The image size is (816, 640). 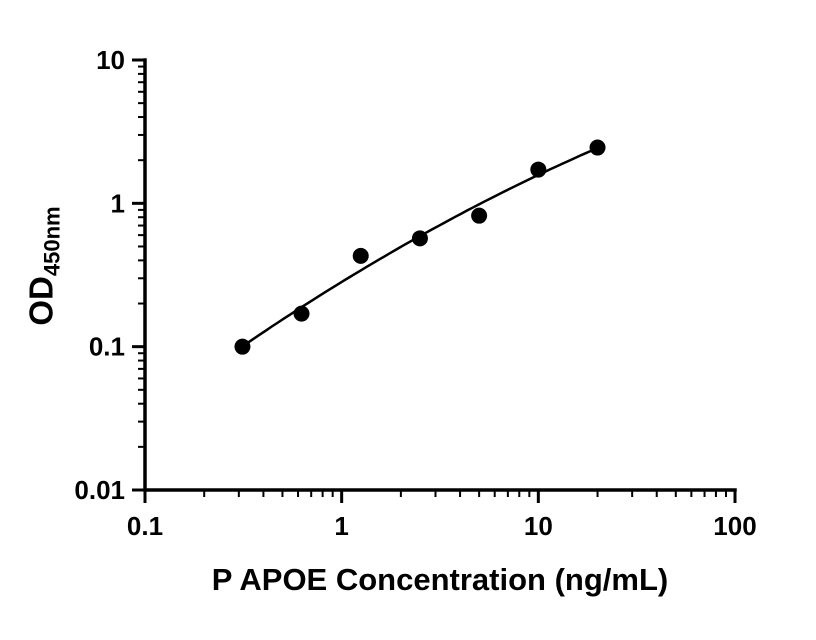 What do you see at coordinates (41, 301) in the screenshot?
I see `y-axis-title-main: OD` at bounding box center [41, 301].